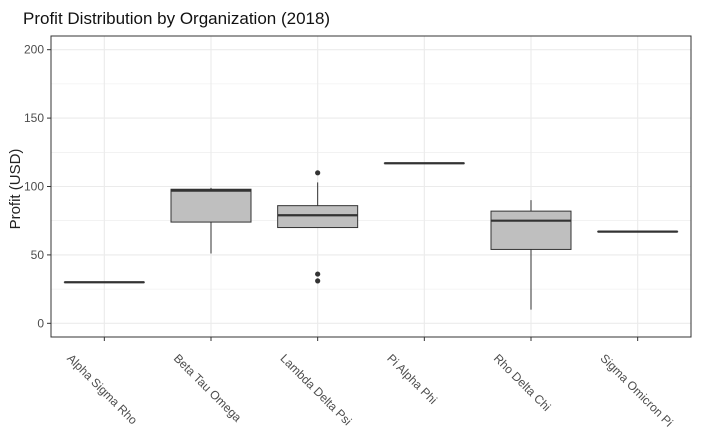 The image size is (721, 448). Describe the element at coordinates (412, 379) in the screenshot. I see `x-tick-label: Pi Alpha Phi` at that location.